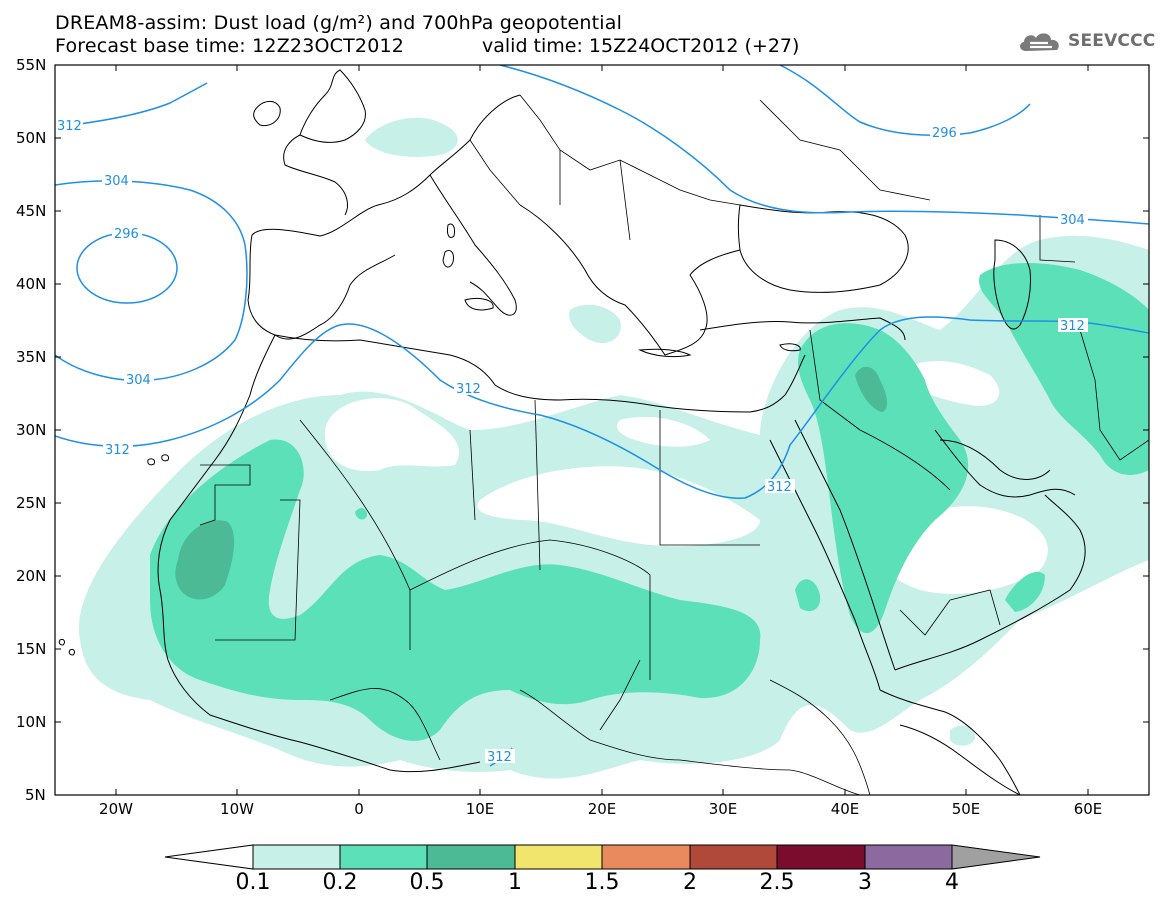 This screenshot has width=1165, height=907. I want to click on lat-label: 35N, so click(31, 357).